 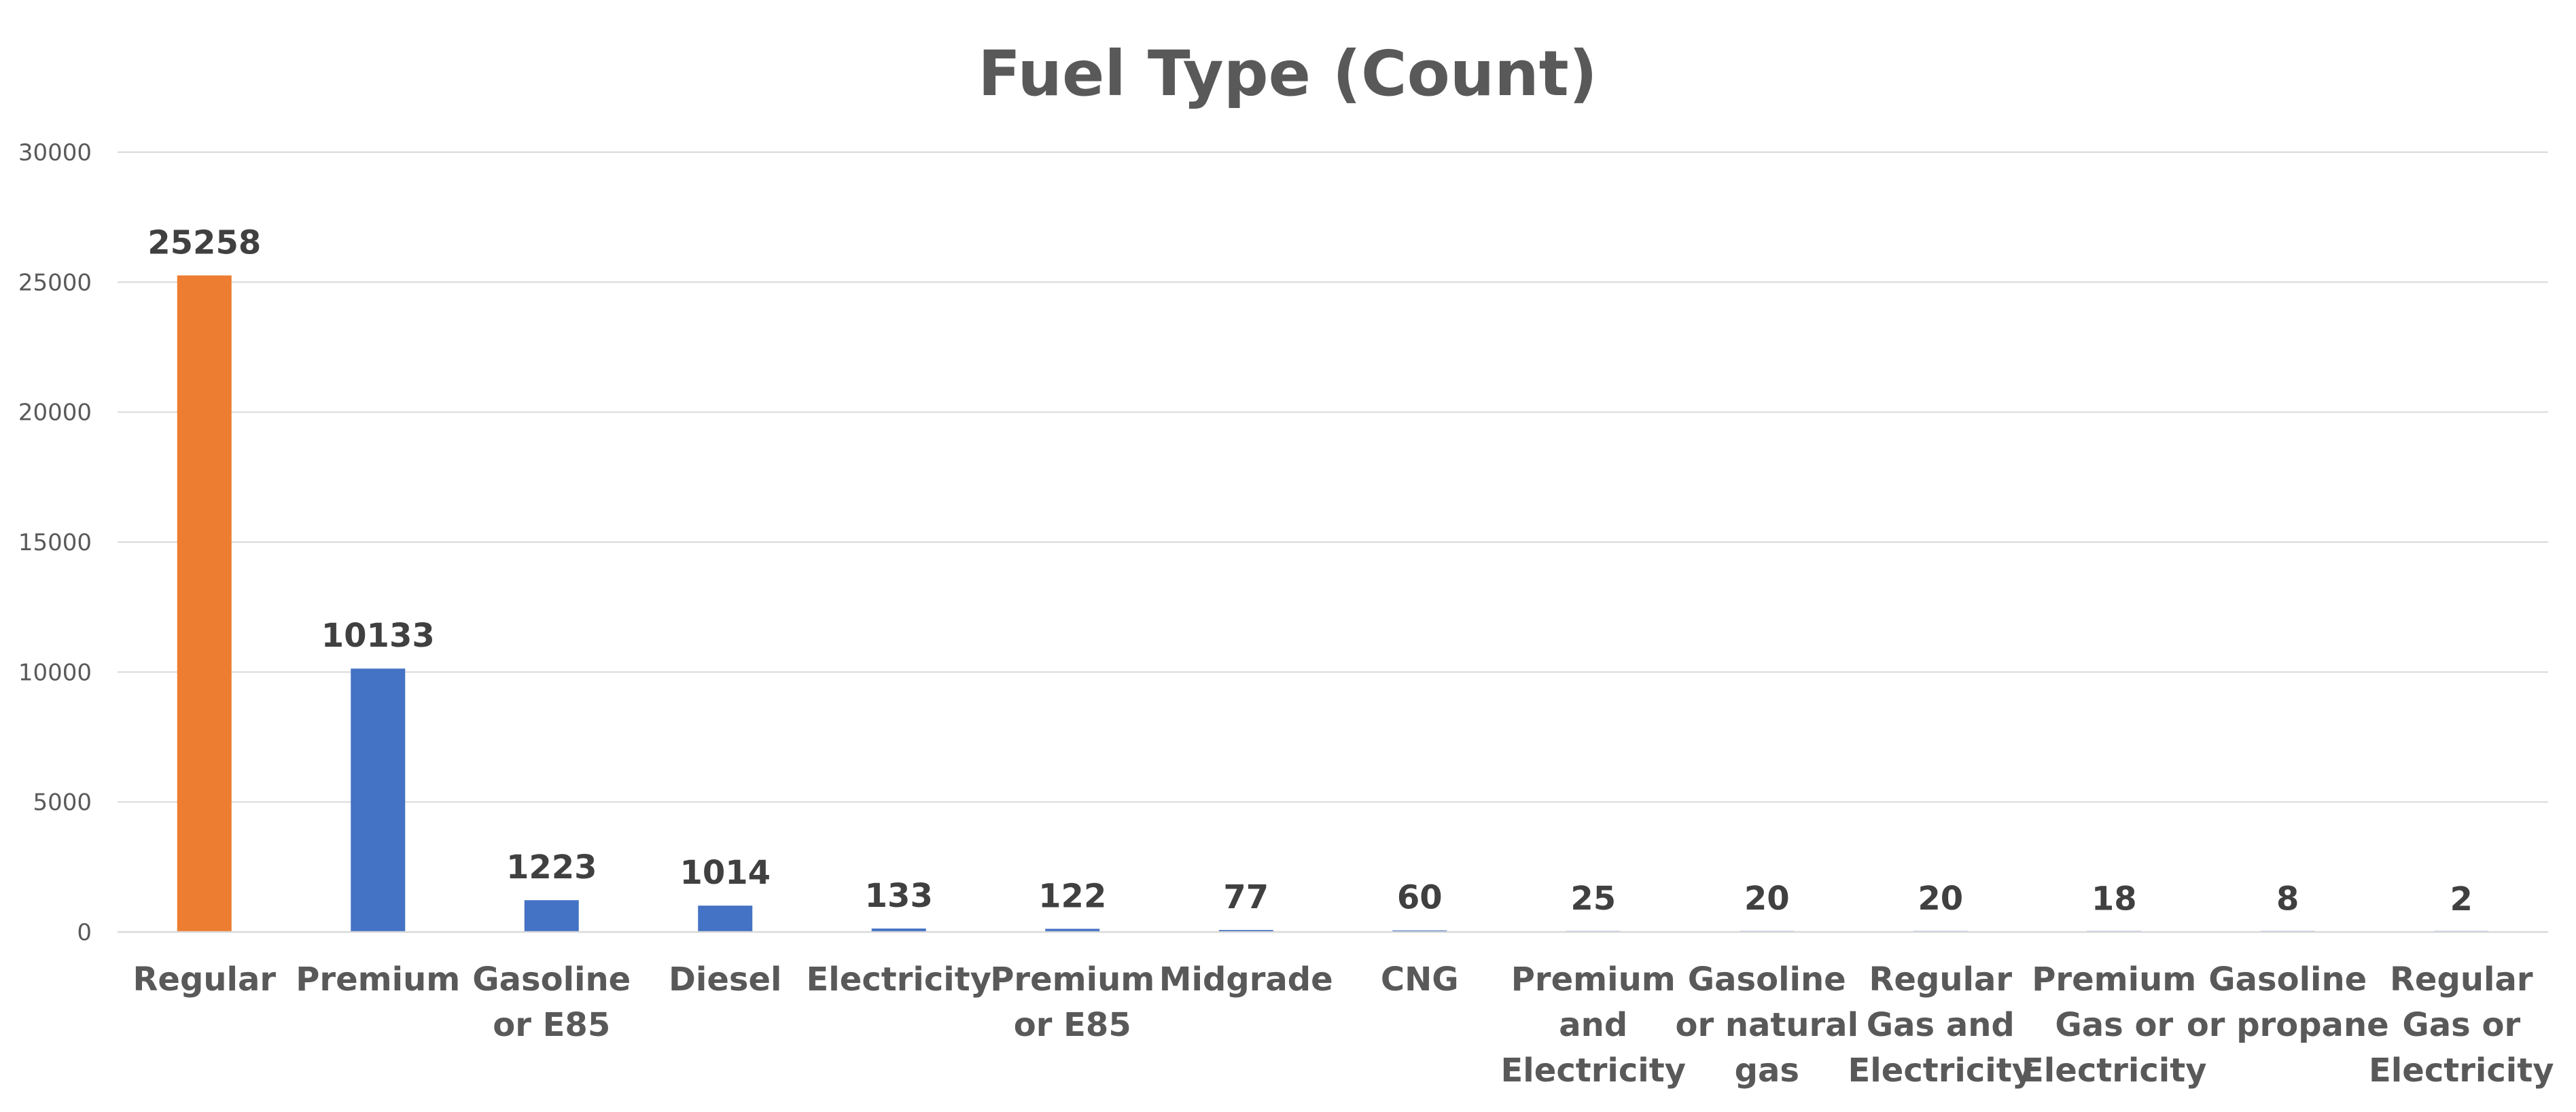 I want to click on data-label: 60, so click(x=1420, y=898).